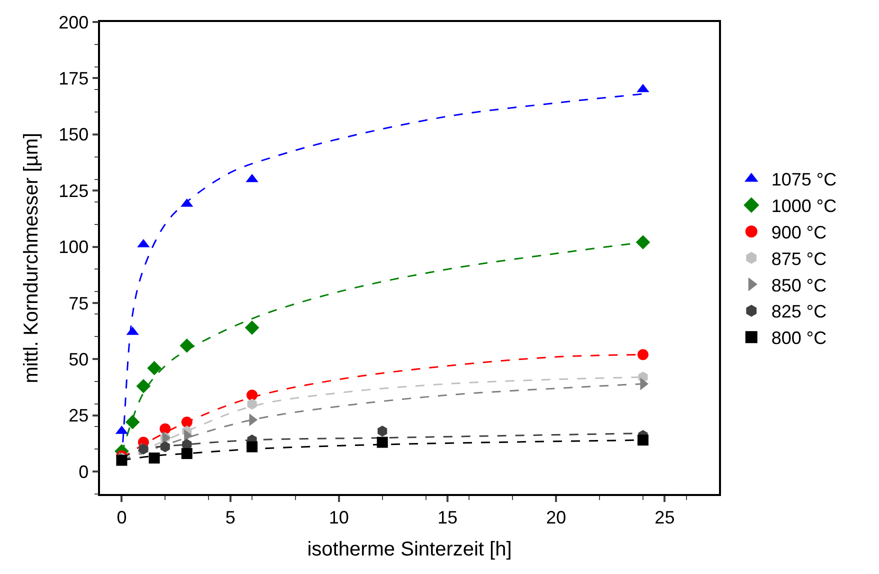  Describe the element at coordinates (556, 517) in the screenshot. I see `x-tick-label: 20` at that location.